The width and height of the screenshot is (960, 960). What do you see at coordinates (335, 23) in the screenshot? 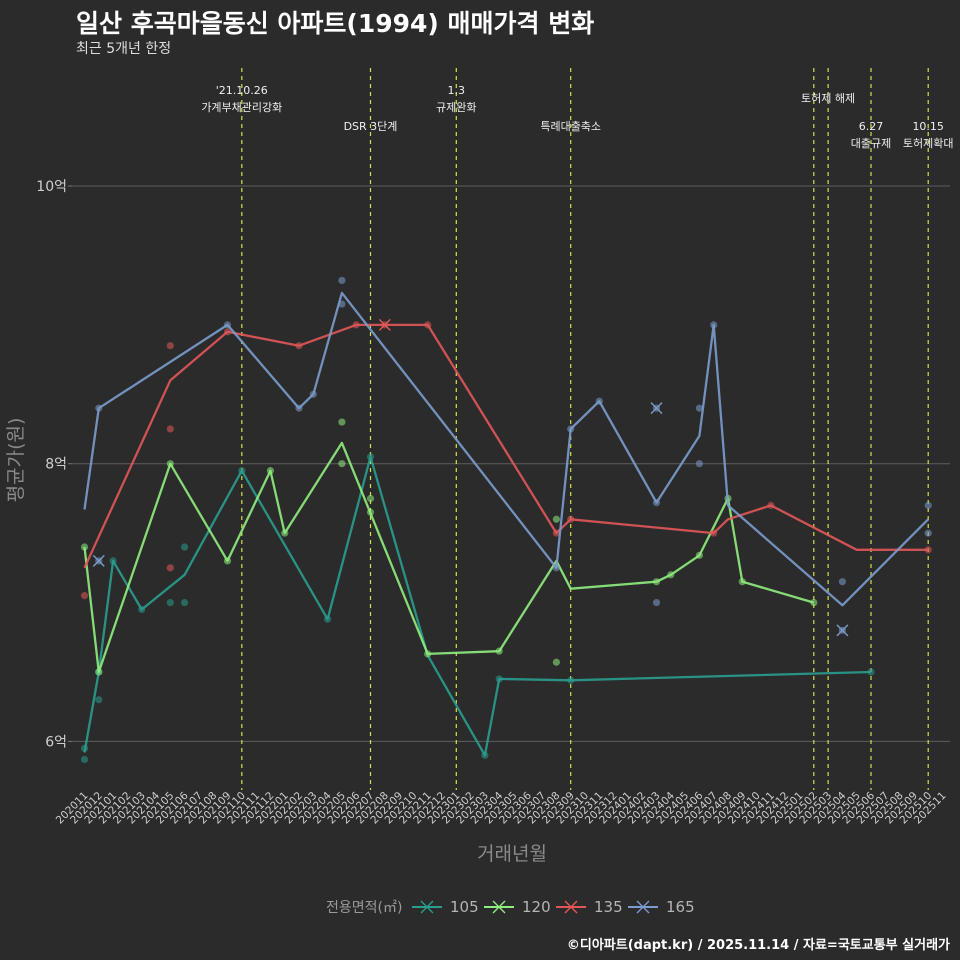
I see `chart-title: 일산 후곡마을동신 아파트(1994) 매매가격 변화` at bounding box center [335, 23].